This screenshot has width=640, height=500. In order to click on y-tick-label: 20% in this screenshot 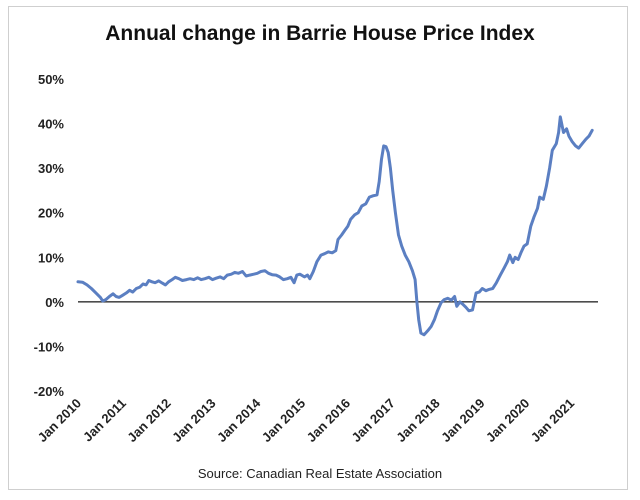, I will do `click(51, 213)`.